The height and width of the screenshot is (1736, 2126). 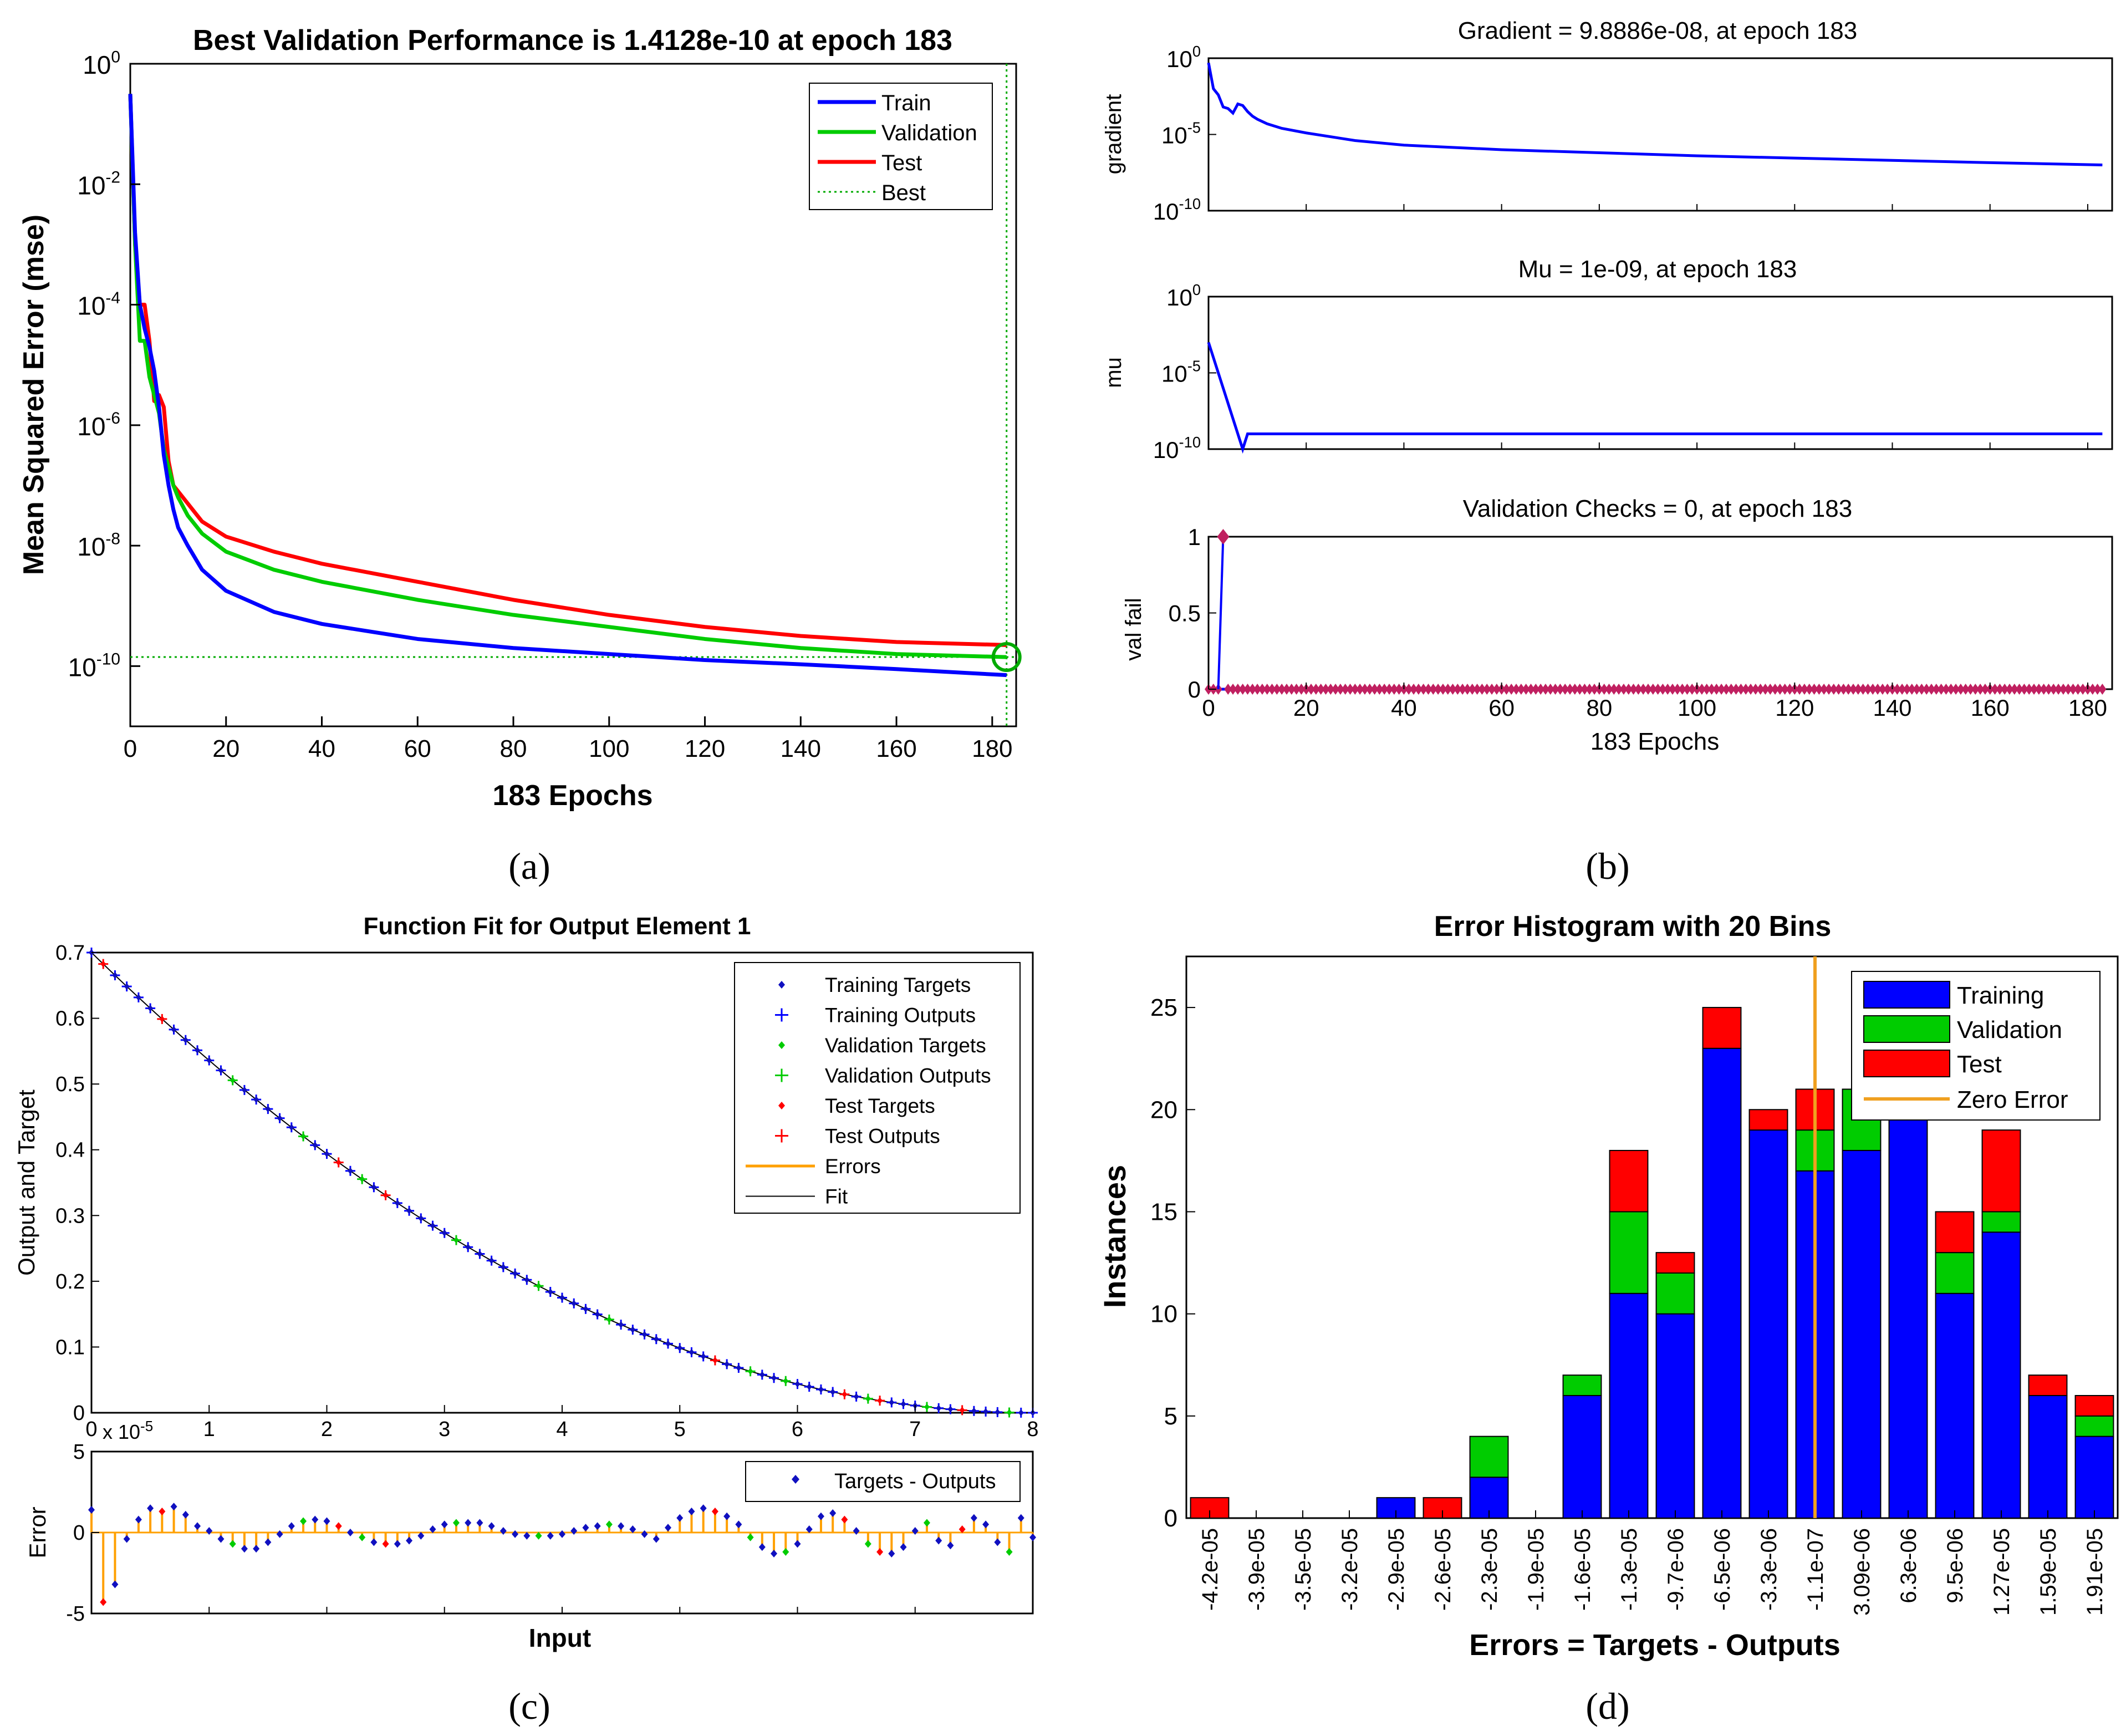 I want to click on legend-label: Test Outputs, so click(x=882, y=1136).